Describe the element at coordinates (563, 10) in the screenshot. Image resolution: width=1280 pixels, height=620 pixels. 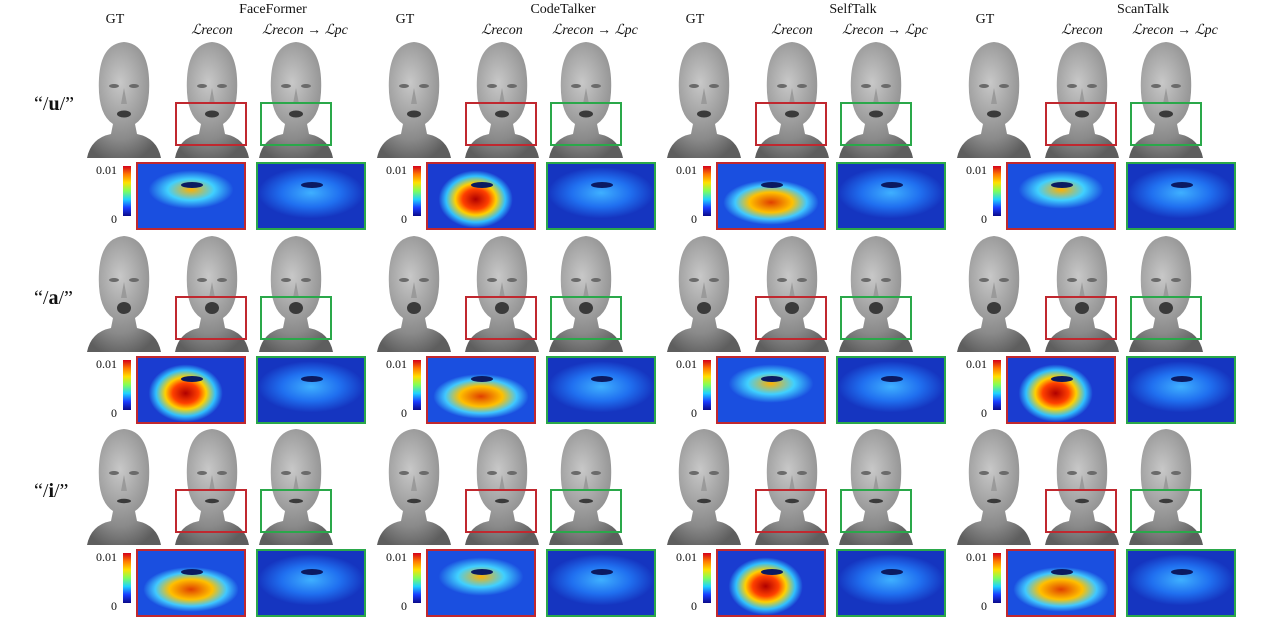
I see `method-title: CodeTalker` at that location.